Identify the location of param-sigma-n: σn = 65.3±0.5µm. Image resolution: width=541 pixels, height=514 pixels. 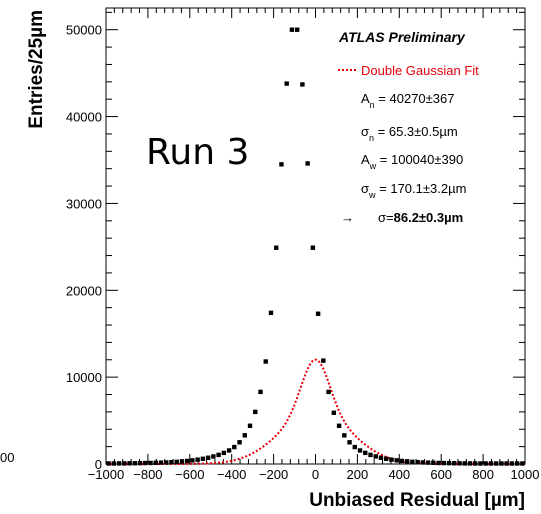
(409, 133).